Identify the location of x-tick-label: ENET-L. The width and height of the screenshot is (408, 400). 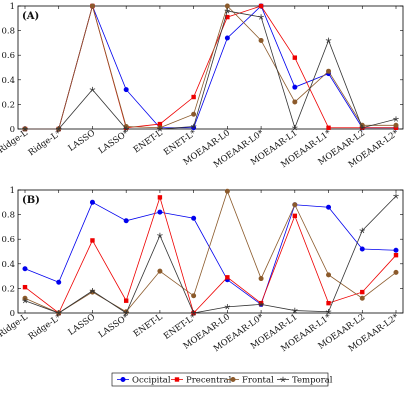
(148, 141).